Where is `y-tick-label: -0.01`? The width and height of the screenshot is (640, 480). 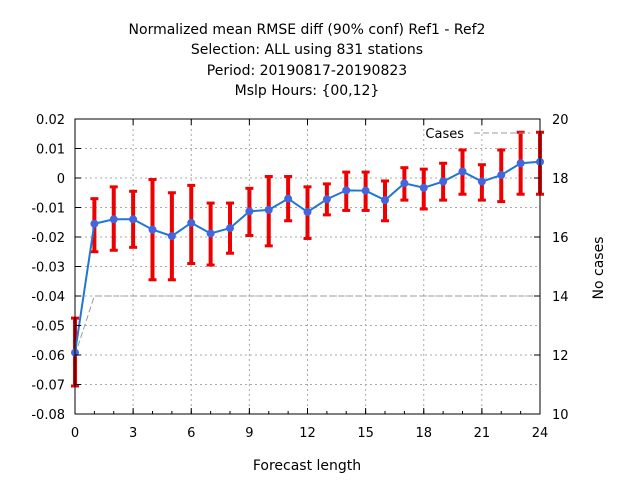 y-tick-label: -0.01 is located at coordinates (48, 209).